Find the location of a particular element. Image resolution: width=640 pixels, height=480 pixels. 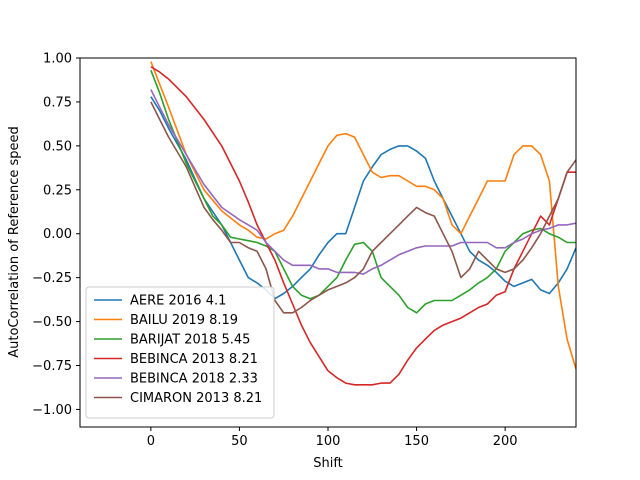

y-tick-label: −0.25 is located at coordinates (52, 278).